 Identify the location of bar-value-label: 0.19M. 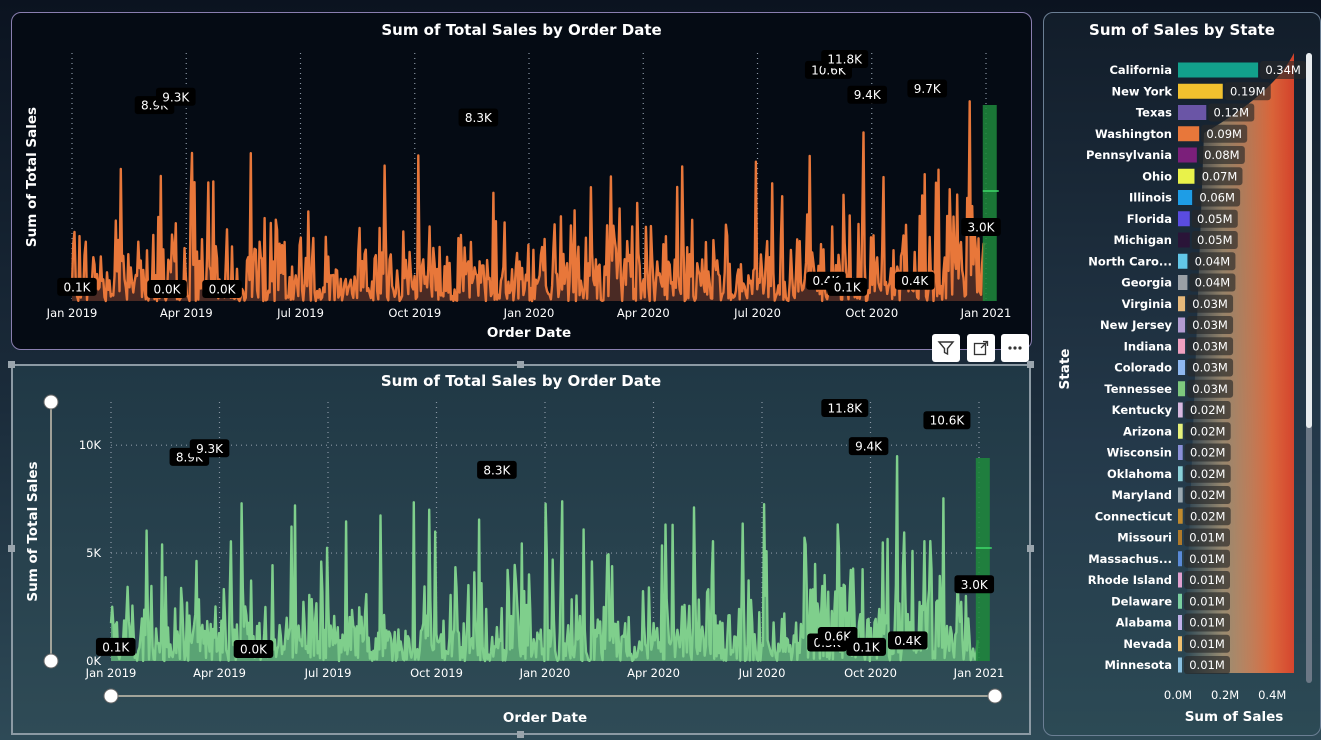
(1248, 91).